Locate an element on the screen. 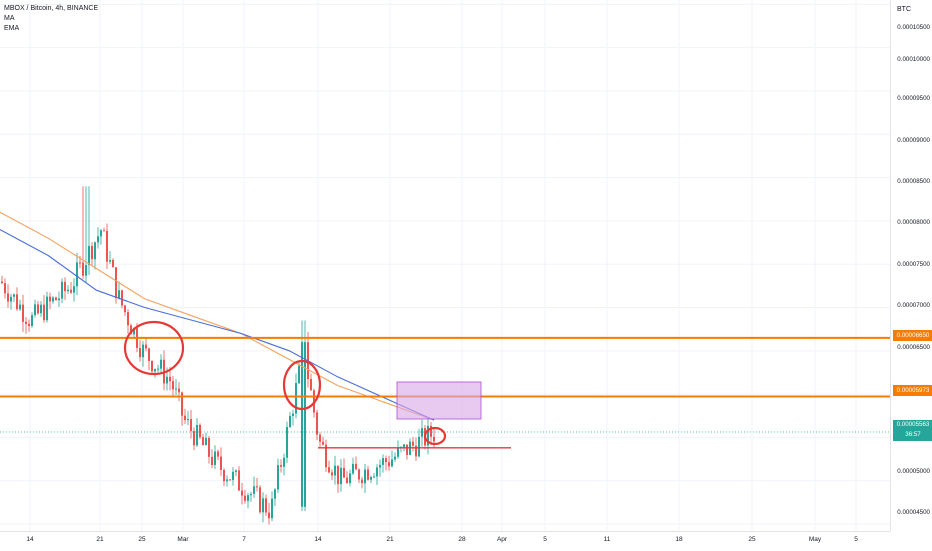  current-price-tag: 0.00005563 36:57 is located at coordinates (912, 430).